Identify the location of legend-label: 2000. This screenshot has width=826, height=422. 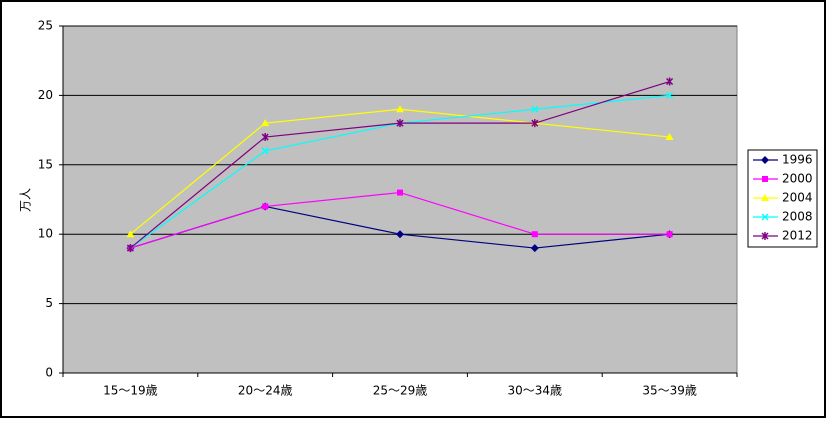
(797, 179).